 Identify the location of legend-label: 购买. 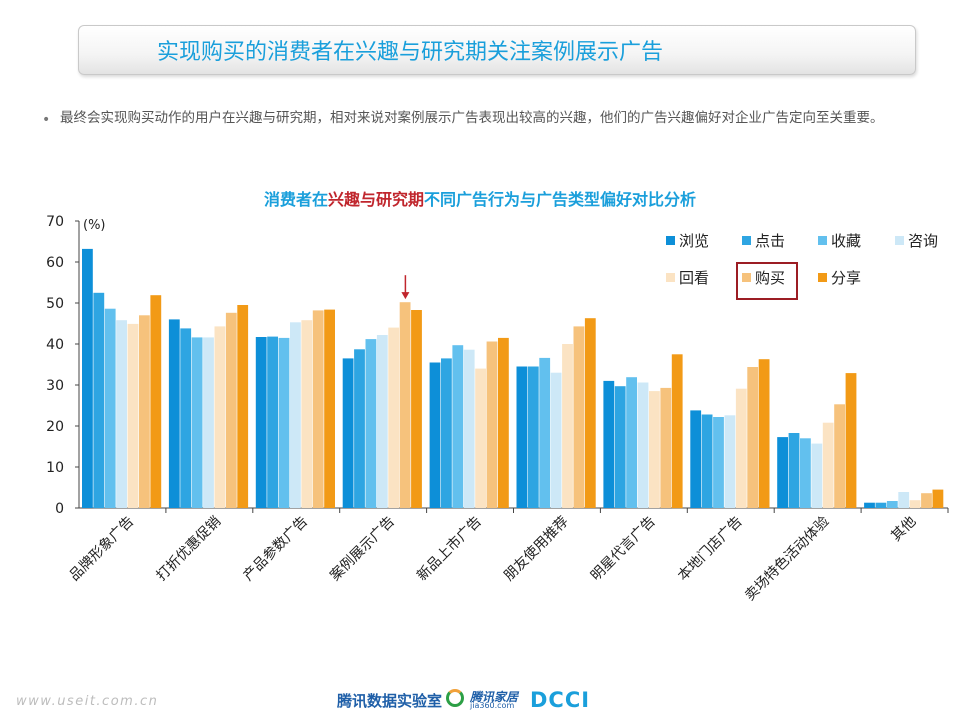
(770, 278).